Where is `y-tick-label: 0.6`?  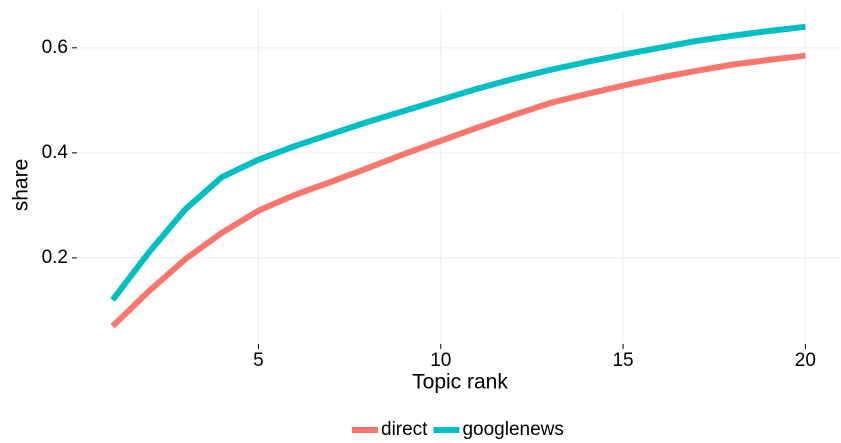
y-tick-label: 0.6 is located at coordinates (55, 47).